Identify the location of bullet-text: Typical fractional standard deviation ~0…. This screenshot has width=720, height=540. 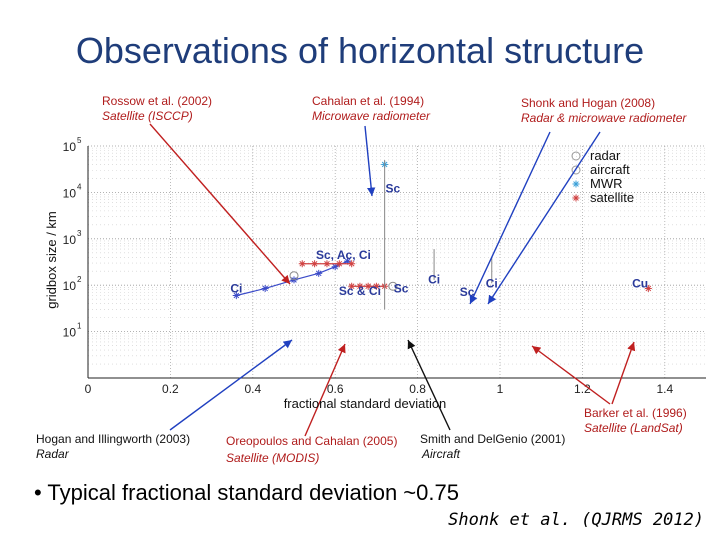
(253, 492).